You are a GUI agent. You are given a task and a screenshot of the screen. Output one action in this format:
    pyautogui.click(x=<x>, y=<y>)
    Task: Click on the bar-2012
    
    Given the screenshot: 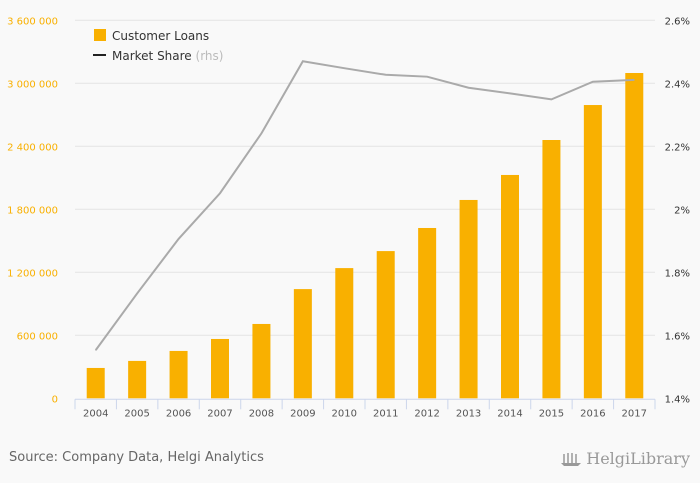 What is the action you would take?
    pyautogui.click(x=427, y=313)
    